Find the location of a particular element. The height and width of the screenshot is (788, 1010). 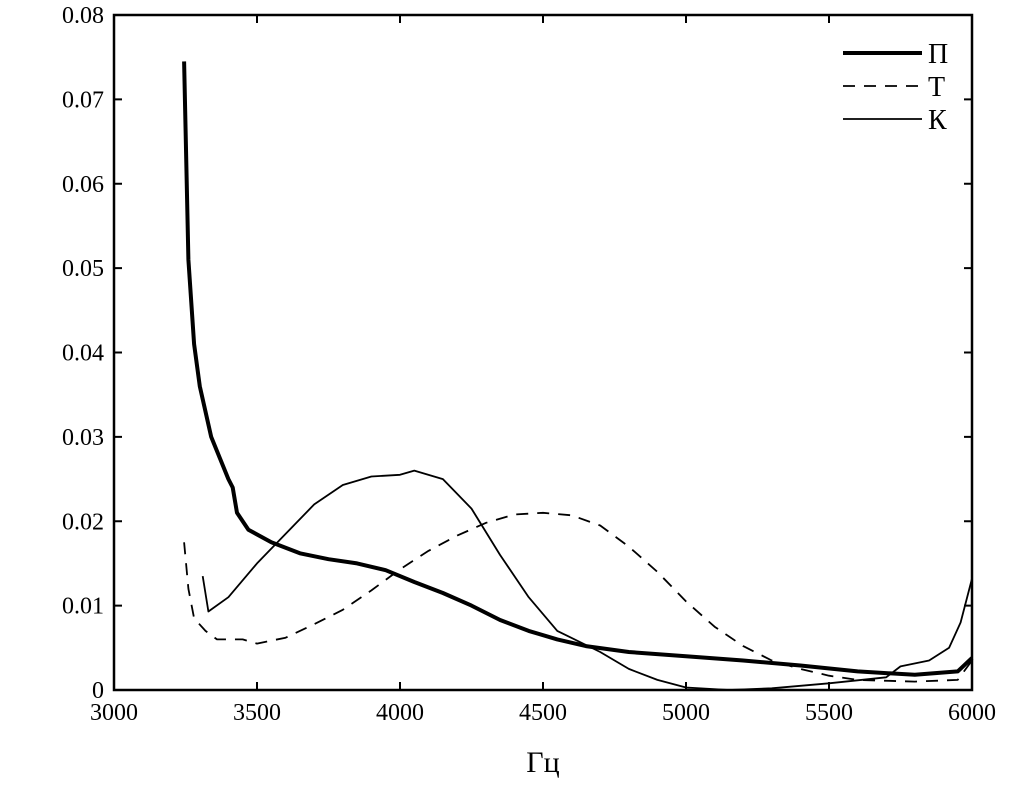

x-tick-label: 3500 is located at coordinates (257, 713).